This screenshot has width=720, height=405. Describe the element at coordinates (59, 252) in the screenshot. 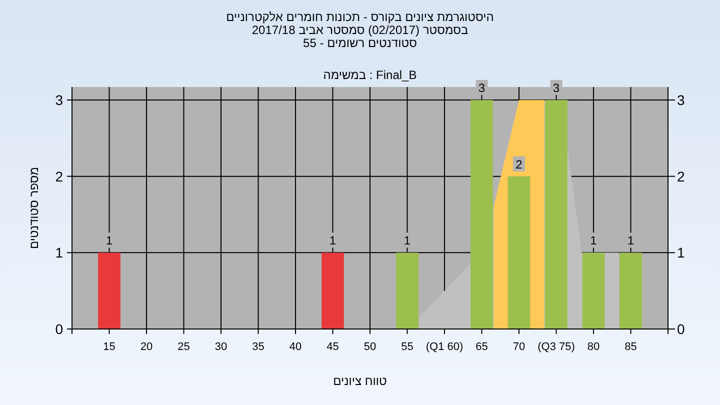

I see `y-tick-label: 1` at that location.